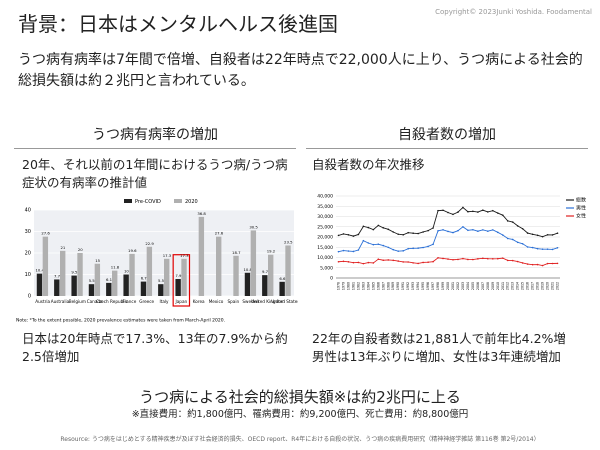 The height and width of the screenshot is (450, 600). I want to click on x-tick-label: 2012, so click(508, 286).